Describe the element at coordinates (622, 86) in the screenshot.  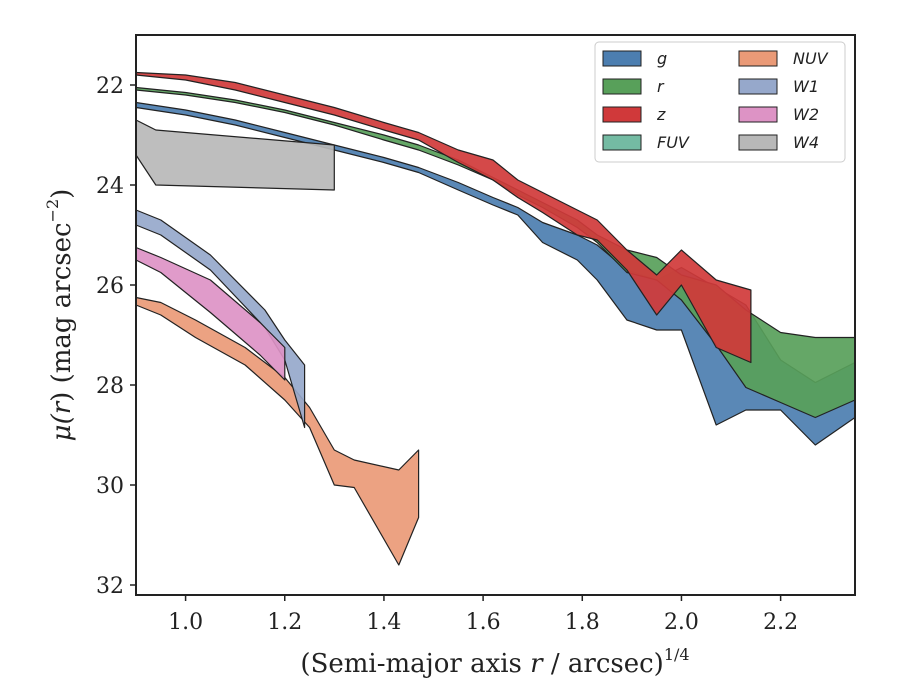
I see `legend-swatch-r` at that location.